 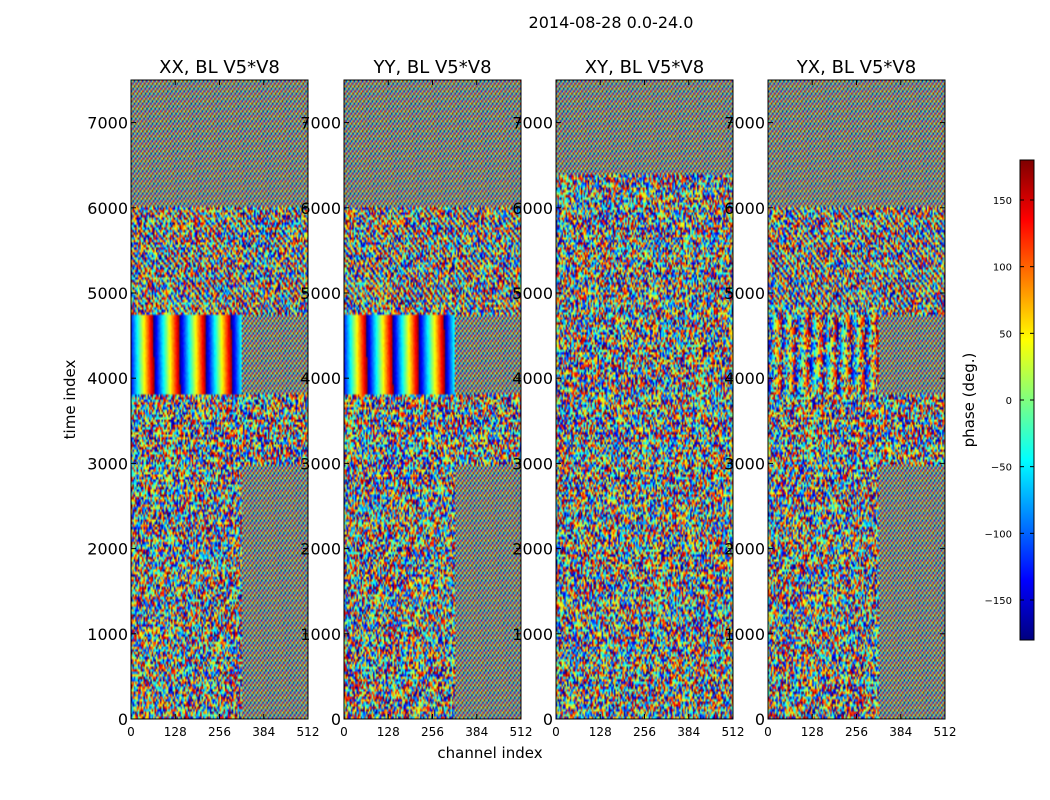 I want to click on colorbar-ticks: 150 100 50 0 −50 −100 −150, so click(x=1009, y=401).